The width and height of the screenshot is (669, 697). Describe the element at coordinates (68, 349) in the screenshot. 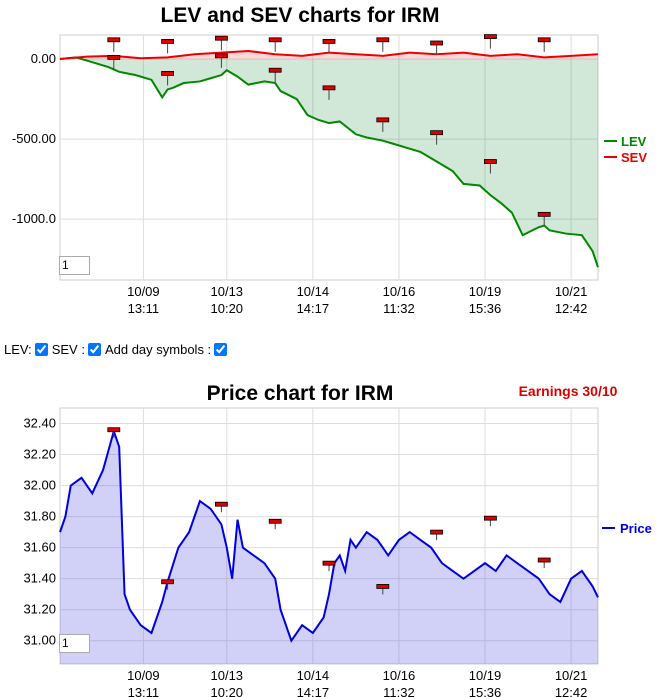

I see `sev-toggle-label: SEV :` at that location.